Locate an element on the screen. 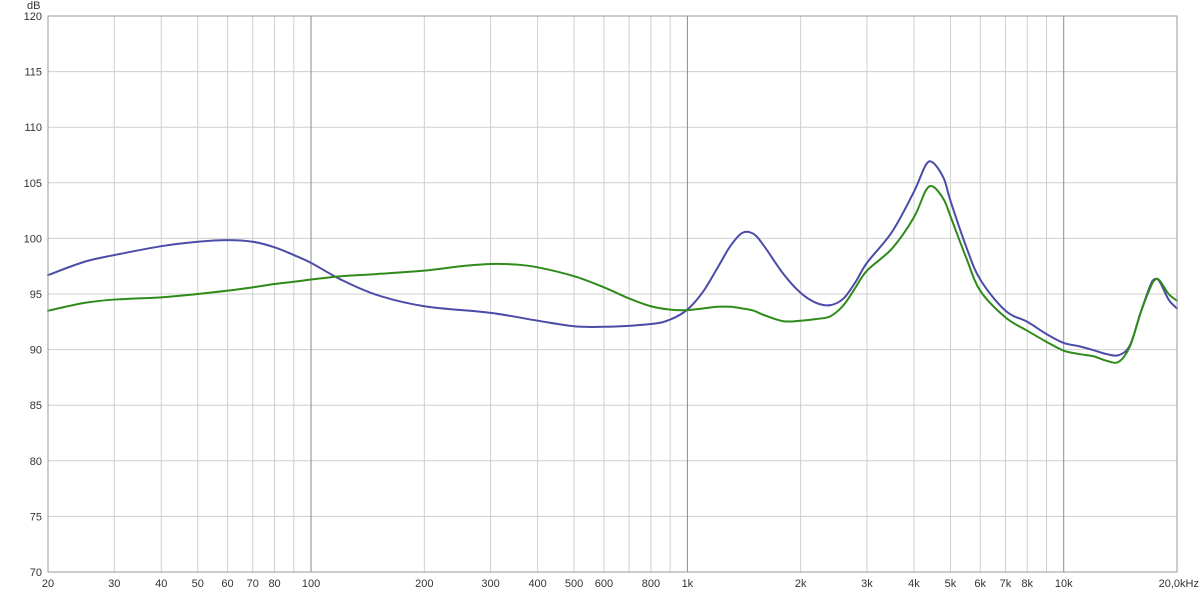  x-tick-label: 600 is located at coordinates (604, 584).